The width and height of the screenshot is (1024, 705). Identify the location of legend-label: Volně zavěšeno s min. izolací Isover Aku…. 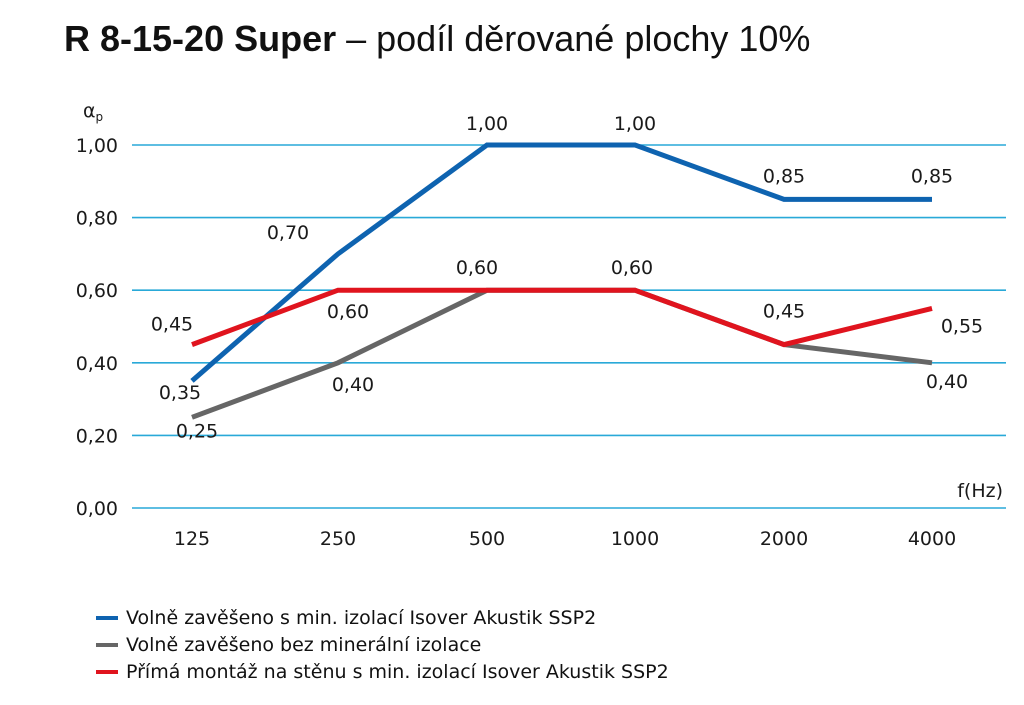
(361, 617).